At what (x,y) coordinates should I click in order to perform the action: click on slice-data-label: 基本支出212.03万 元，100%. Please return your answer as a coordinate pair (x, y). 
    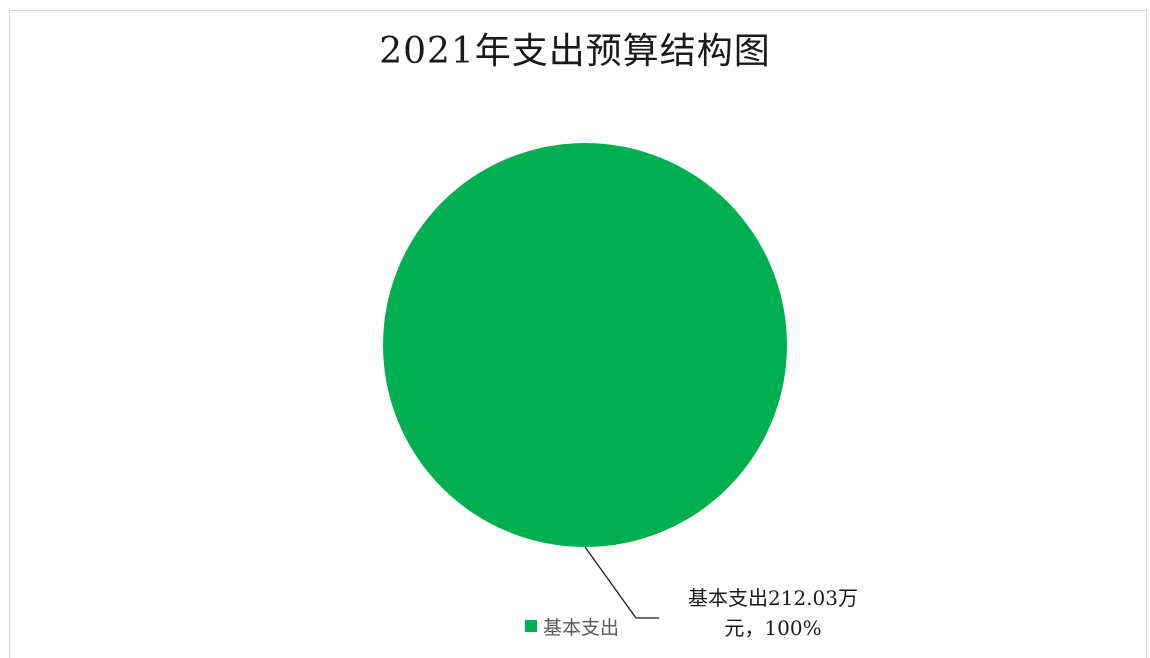
    Looking at the image, I should click on (773, 613).